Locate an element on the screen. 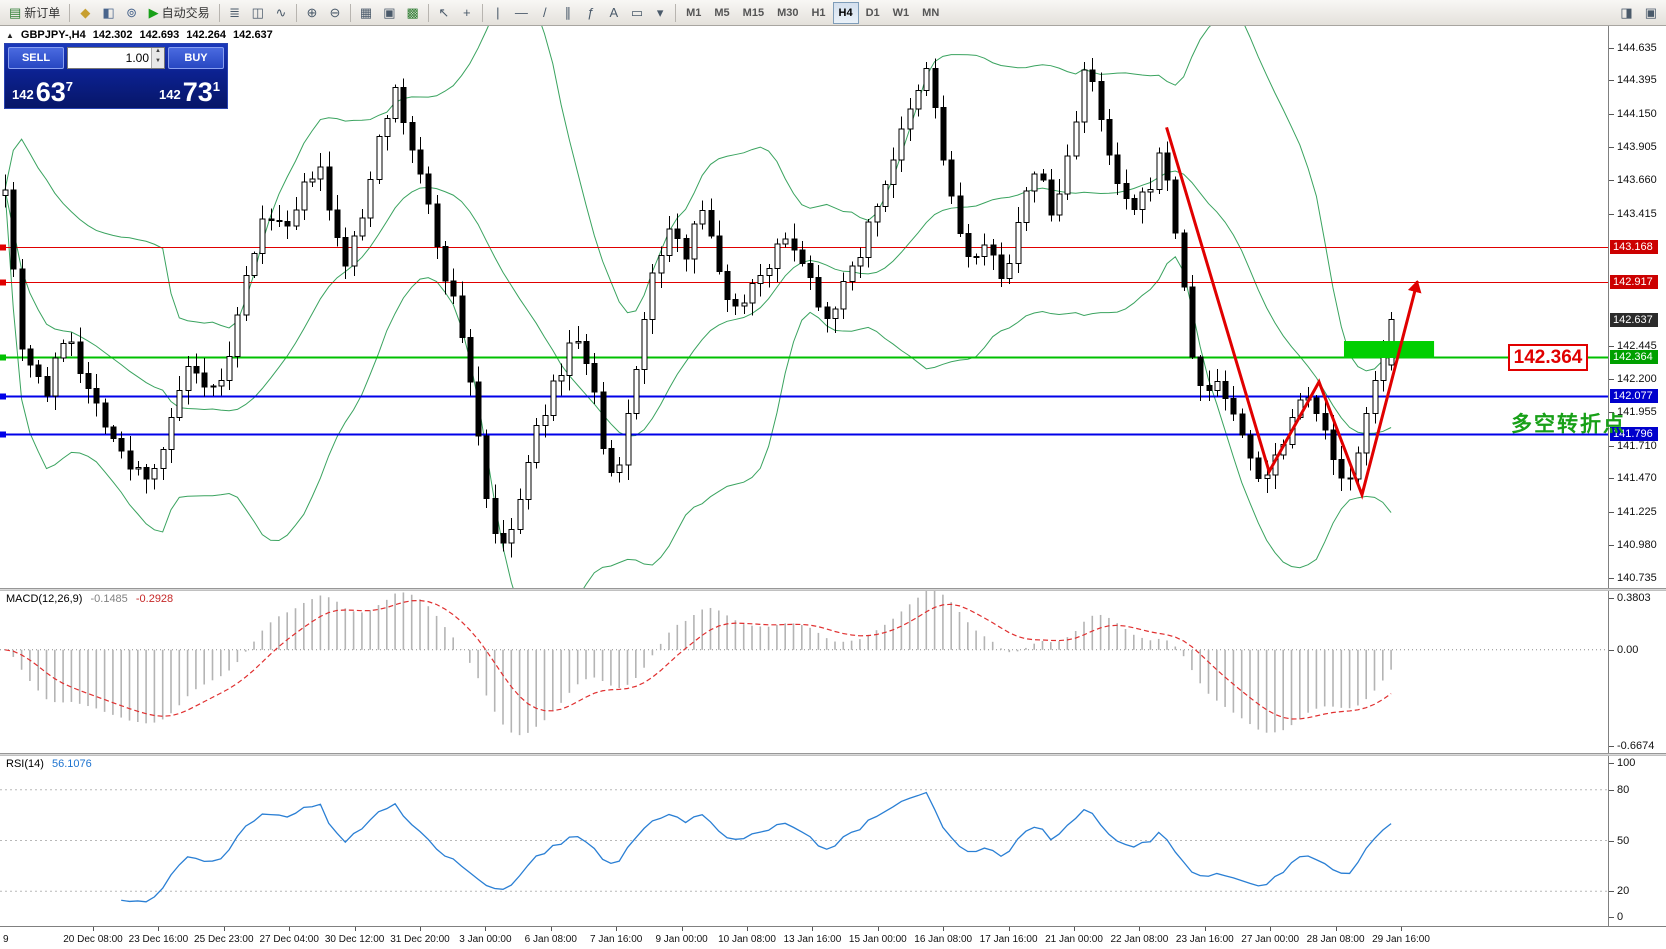 Image resolution: width=1666 pixels, height=949 pixels. toolbar-group: M1 M5 M15 M30 H1 H4 D1 W1 MN is located at coordinates (812, 12).